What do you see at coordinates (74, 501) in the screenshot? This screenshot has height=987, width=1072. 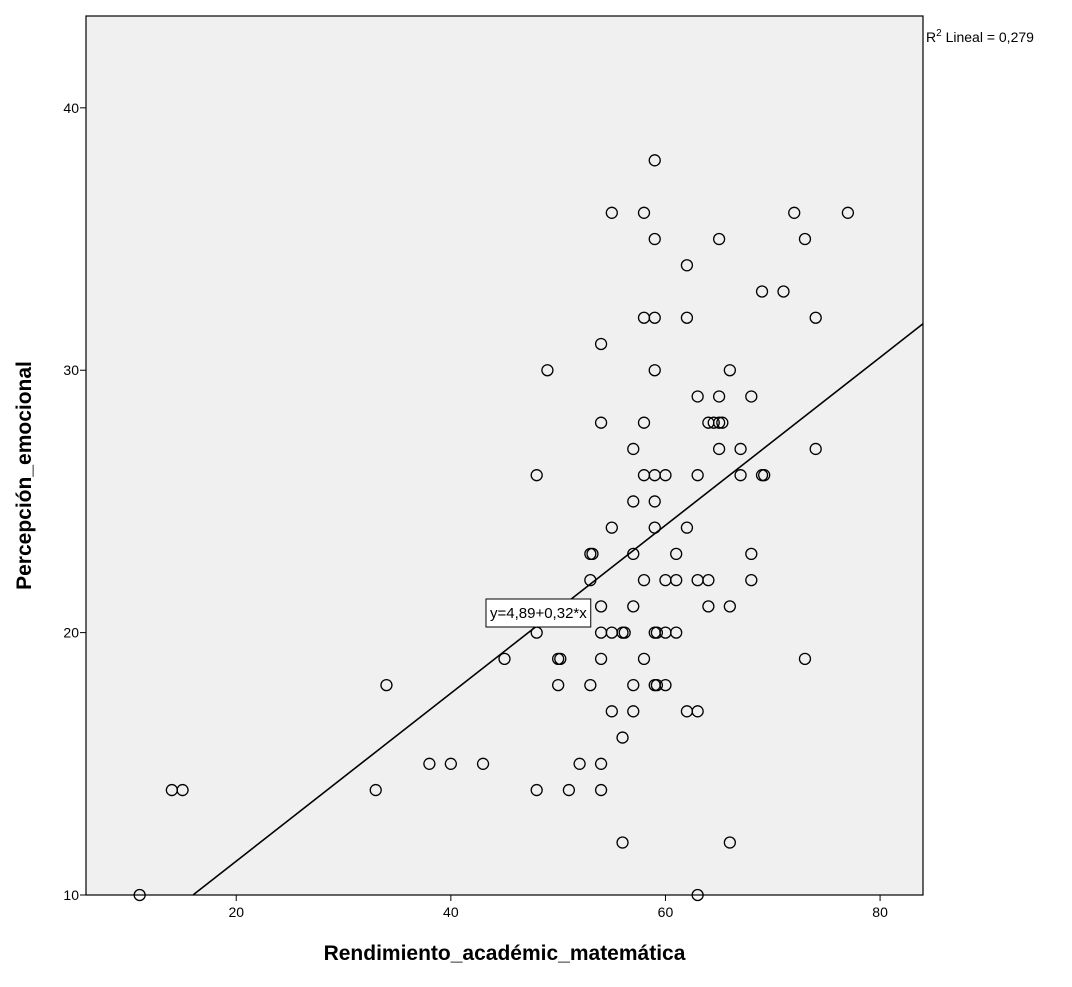 I see `y-axis-ticks: 10 20 30 40` at bounding box center [74, 501].